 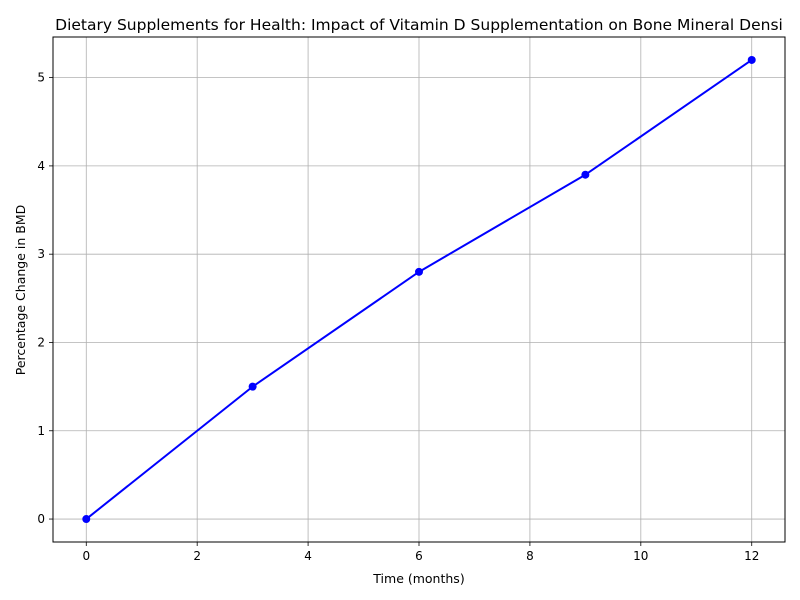 I want to click on y-tick-label: 3, so click(x=41, y=254).